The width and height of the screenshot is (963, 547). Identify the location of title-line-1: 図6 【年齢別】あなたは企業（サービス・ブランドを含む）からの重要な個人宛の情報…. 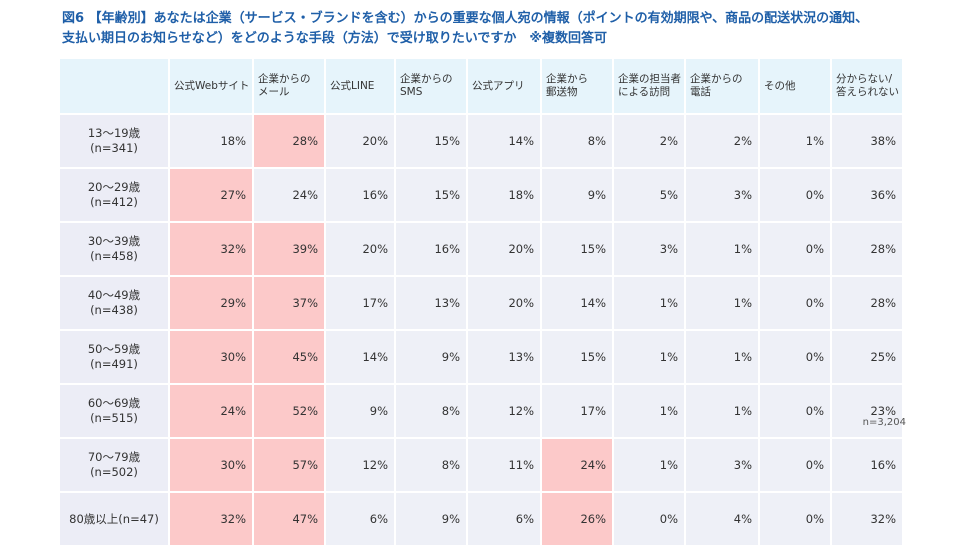
(465, 18).